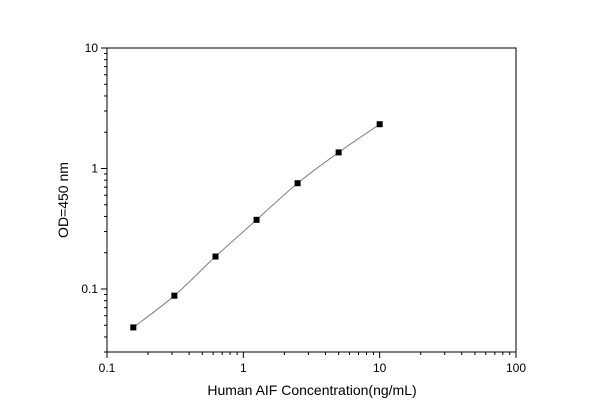  What do you see at coordinates (243, 368) in the screenshot?
I see `x-tick-label: 1` at bounding box center [243, 368].